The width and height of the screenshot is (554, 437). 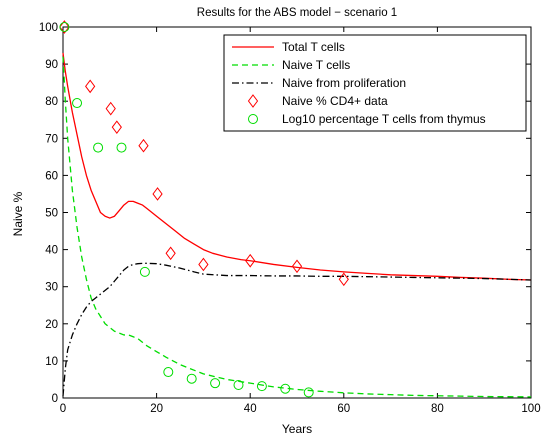 I want to click on x-tick-label: 100, so click(x=530, y=409).